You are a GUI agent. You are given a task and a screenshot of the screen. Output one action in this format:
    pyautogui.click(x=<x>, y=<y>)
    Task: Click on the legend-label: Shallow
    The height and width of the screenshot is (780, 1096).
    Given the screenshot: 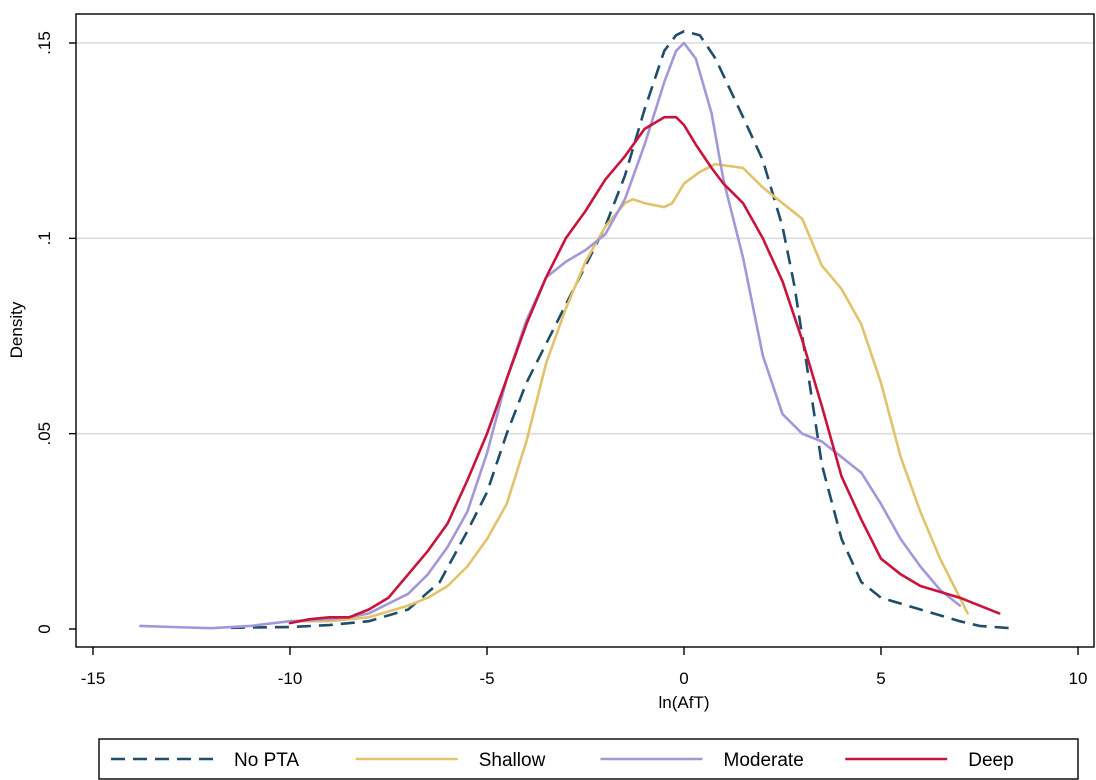 What is the action you would take?
    pyautogui.click(x=512, y=760)
    